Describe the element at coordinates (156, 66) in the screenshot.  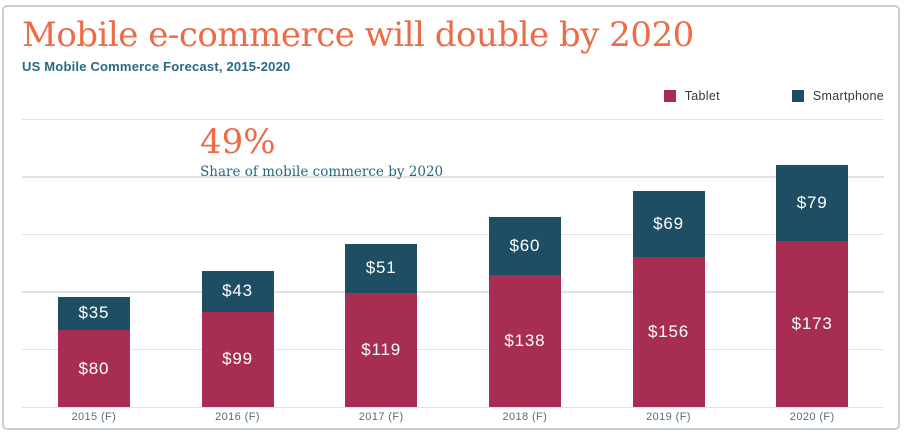
I see `chart-subtitle: US Mobile Commerce Forecast, 2015-2020` at that location.